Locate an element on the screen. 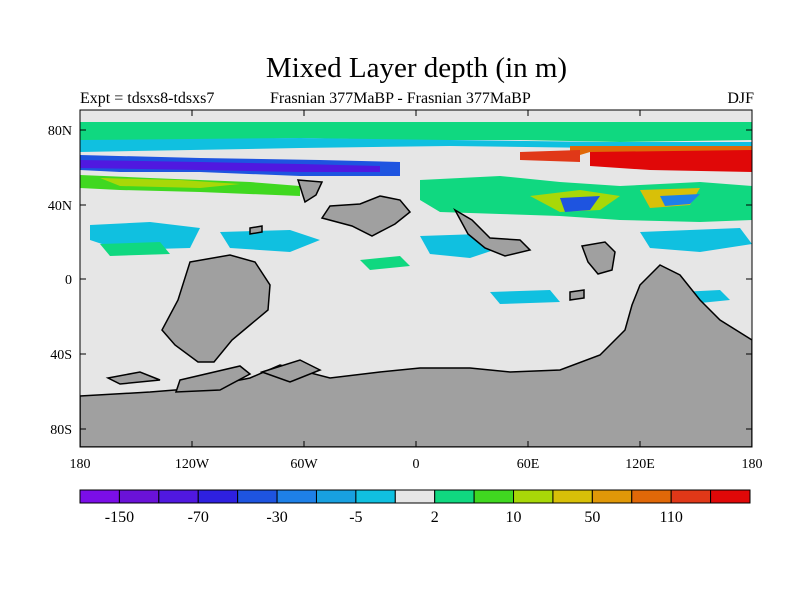 The height and width of the screenshot is (600, 800). lat-tick-label: 40S is located at coordinates (61, 355).